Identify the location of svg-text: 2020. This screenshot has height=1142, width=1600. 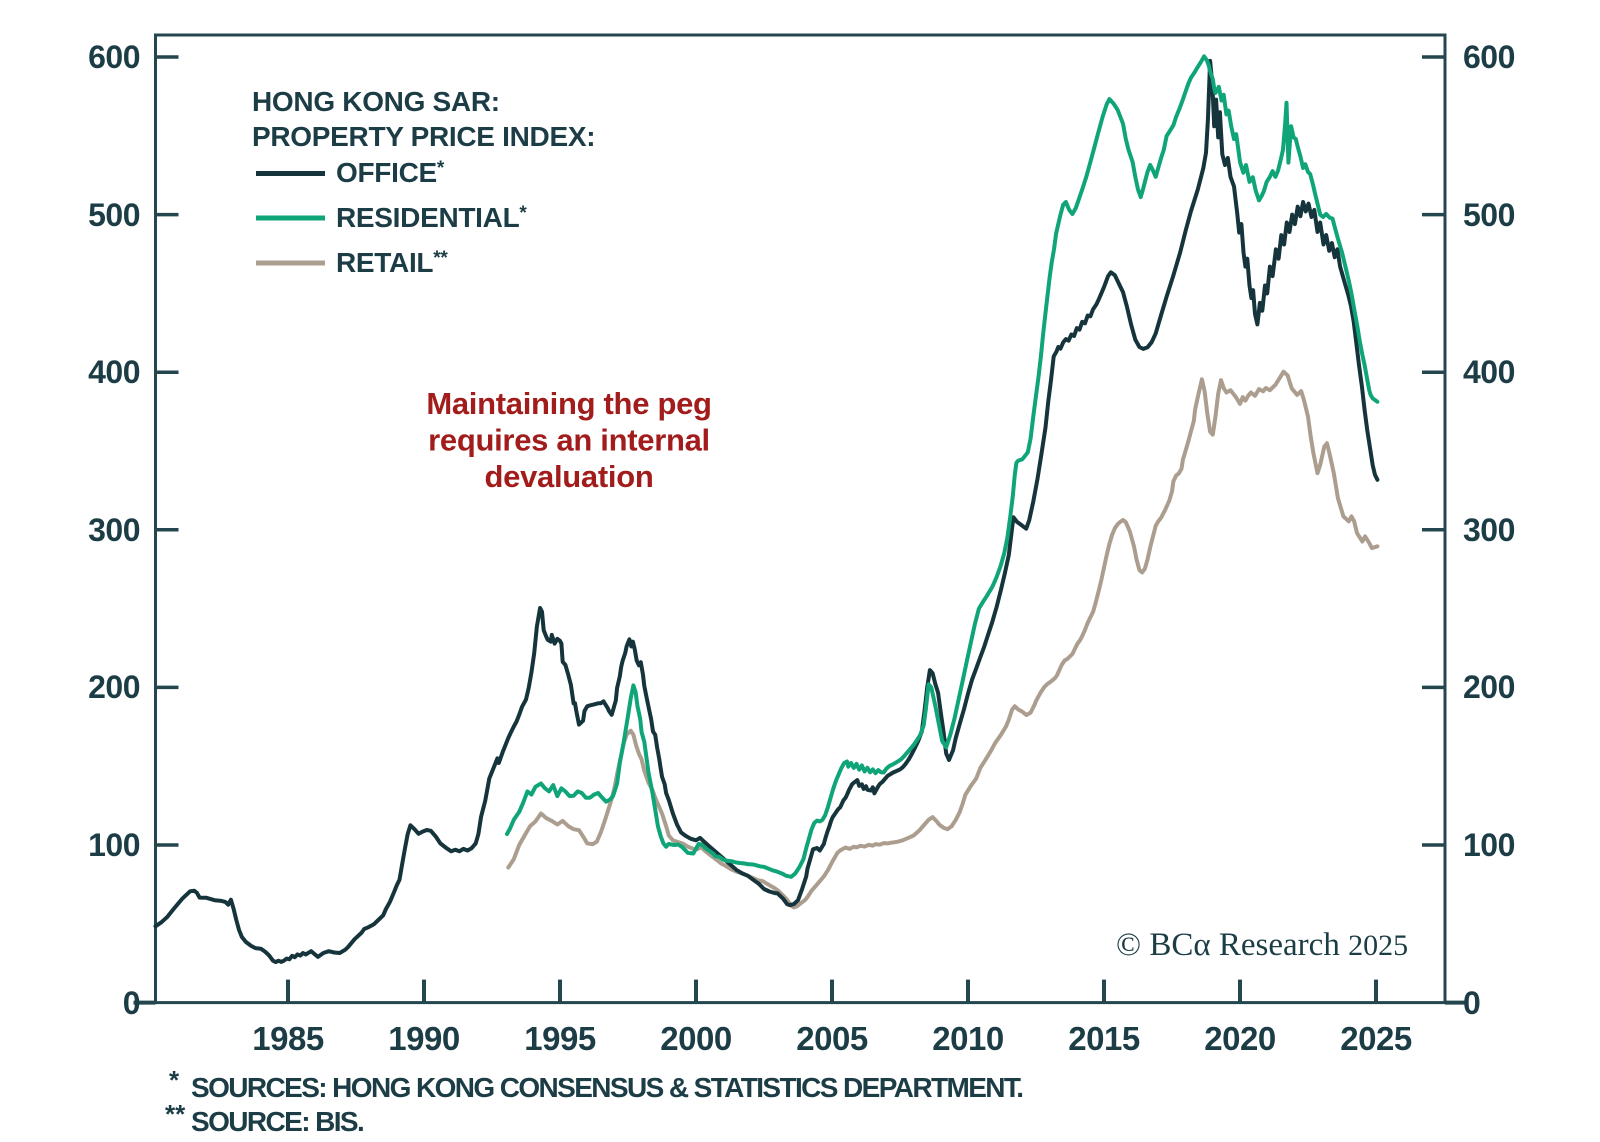
(1239, 1038).